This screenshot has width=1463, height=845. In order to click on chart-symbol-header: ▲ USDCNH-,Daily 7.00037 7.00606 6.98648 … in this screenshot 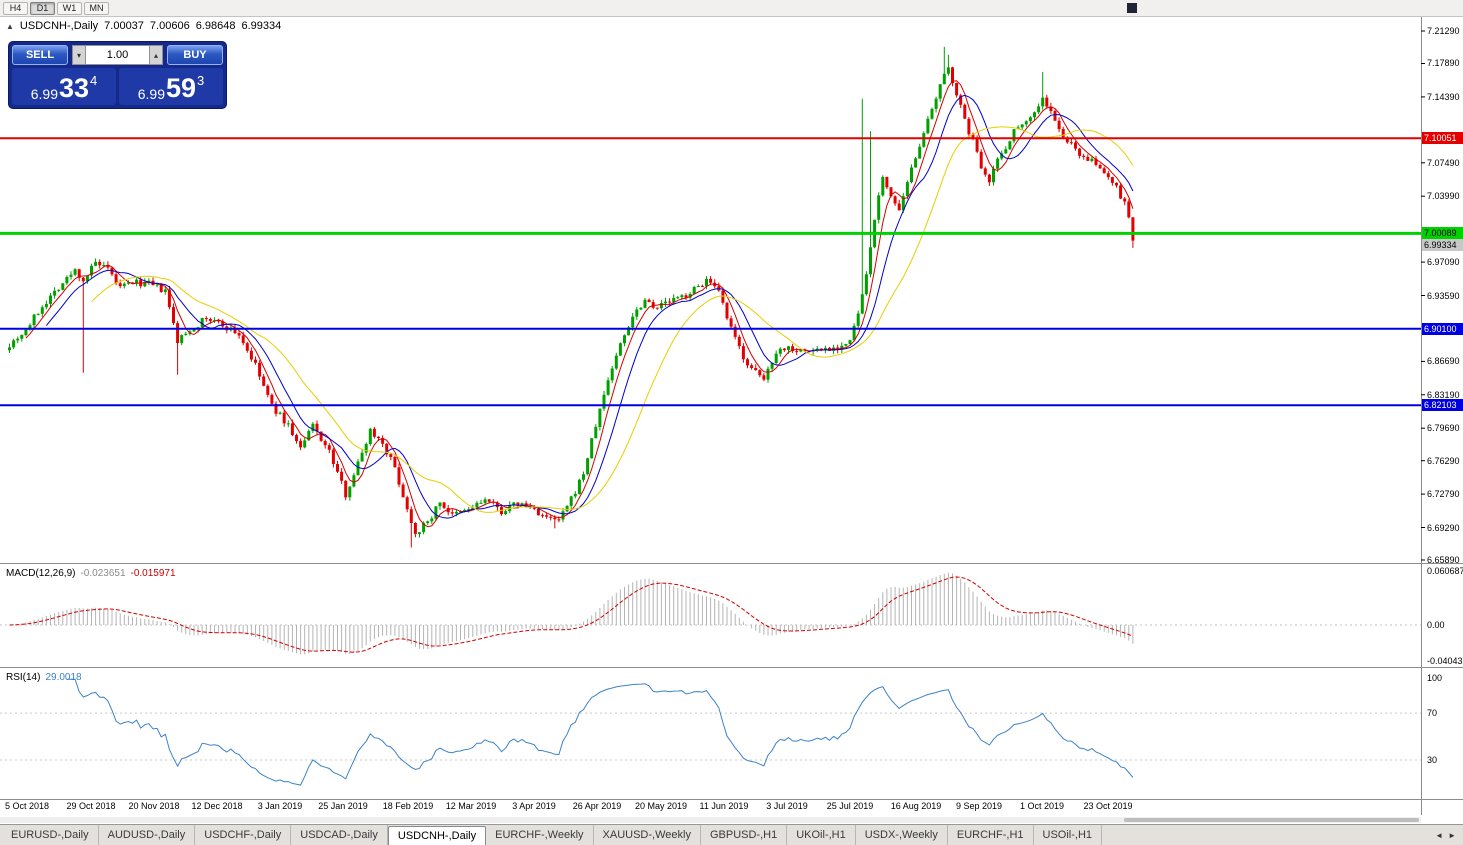, I will do `click(143, 26)`.